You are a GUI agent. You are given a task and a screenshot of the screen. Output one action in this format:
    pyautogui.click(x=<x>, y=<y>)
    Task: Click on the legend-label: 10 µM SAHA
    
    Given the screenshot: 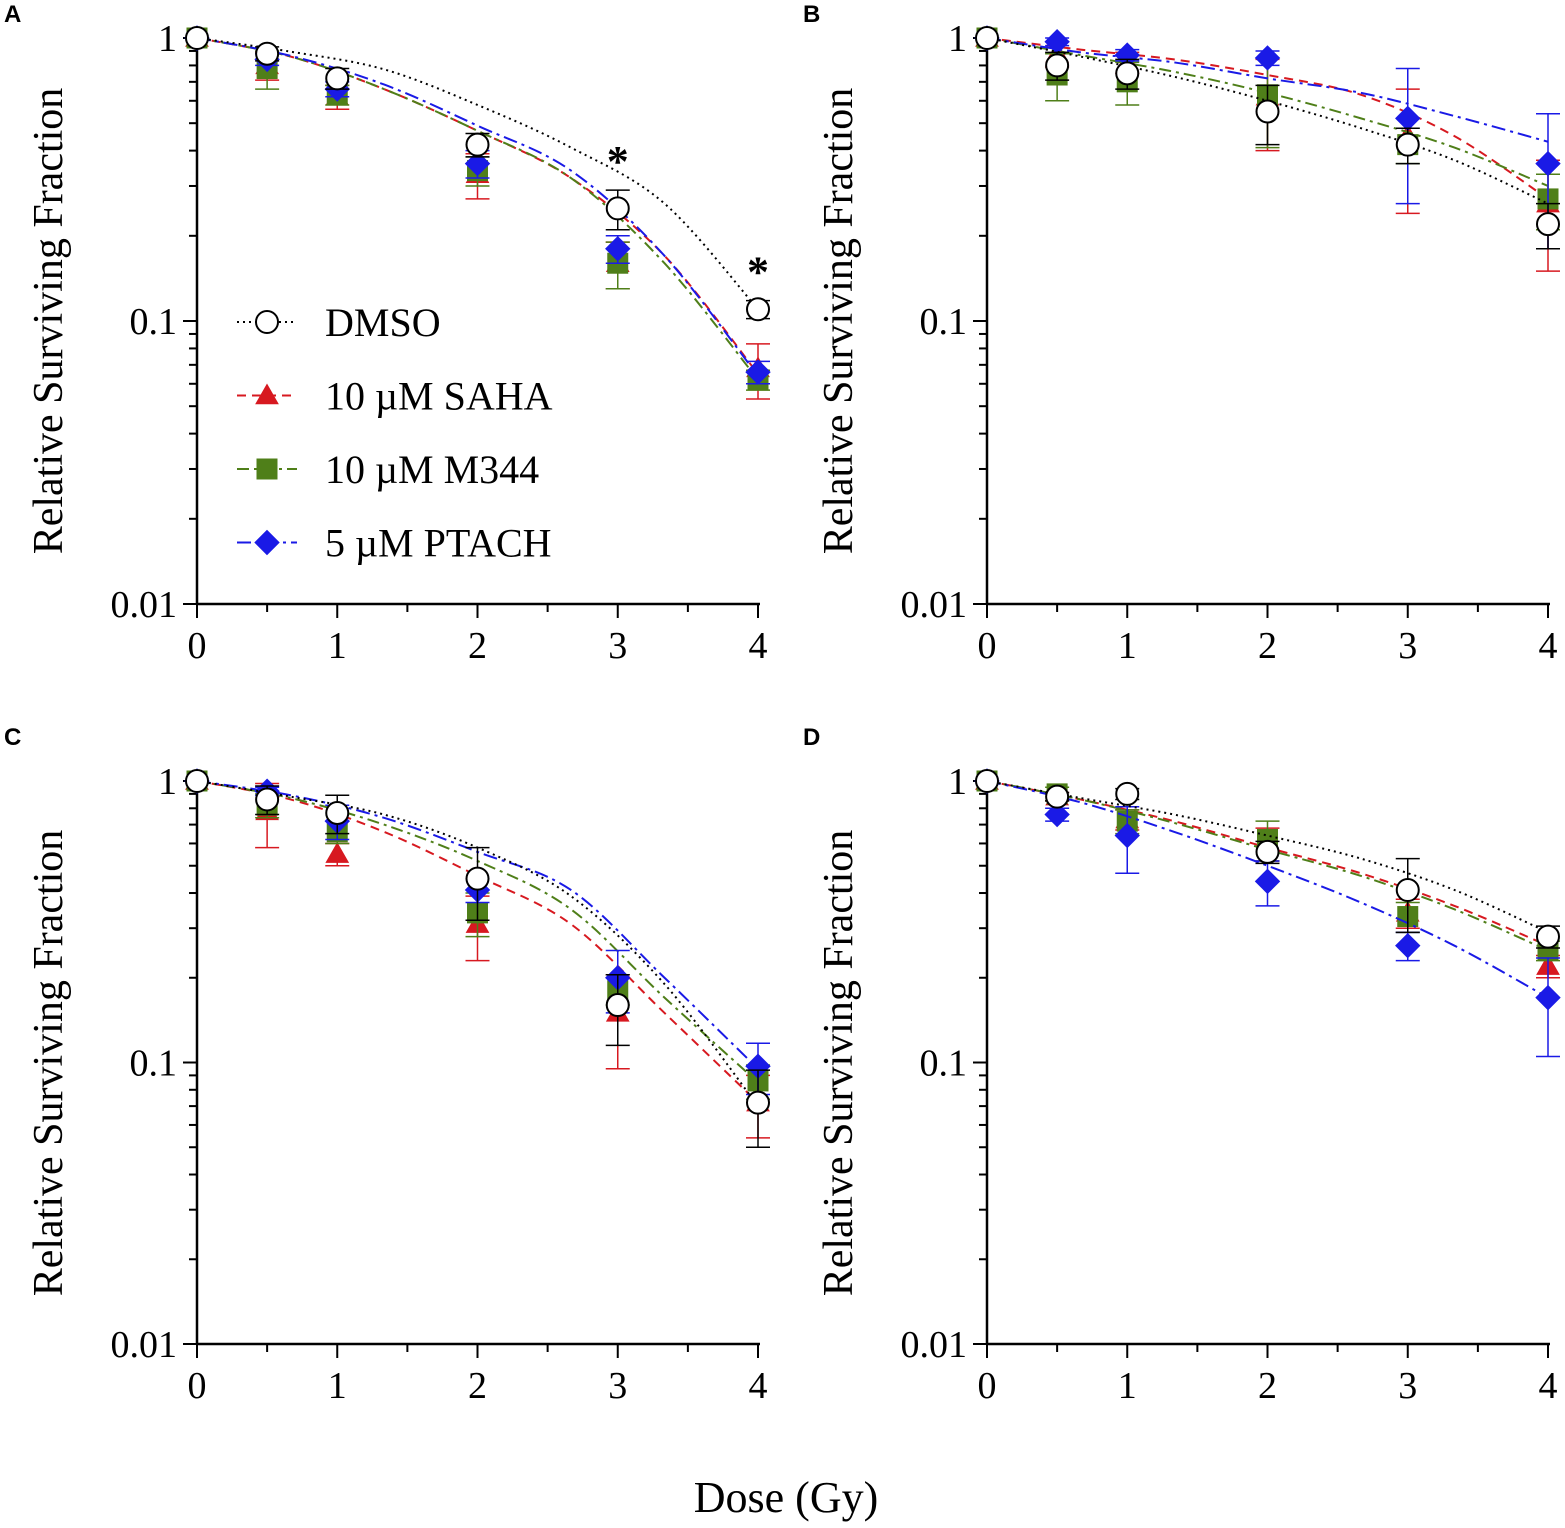 What is the action you would take?
    pyautogui.click(x=439, y=396)
    